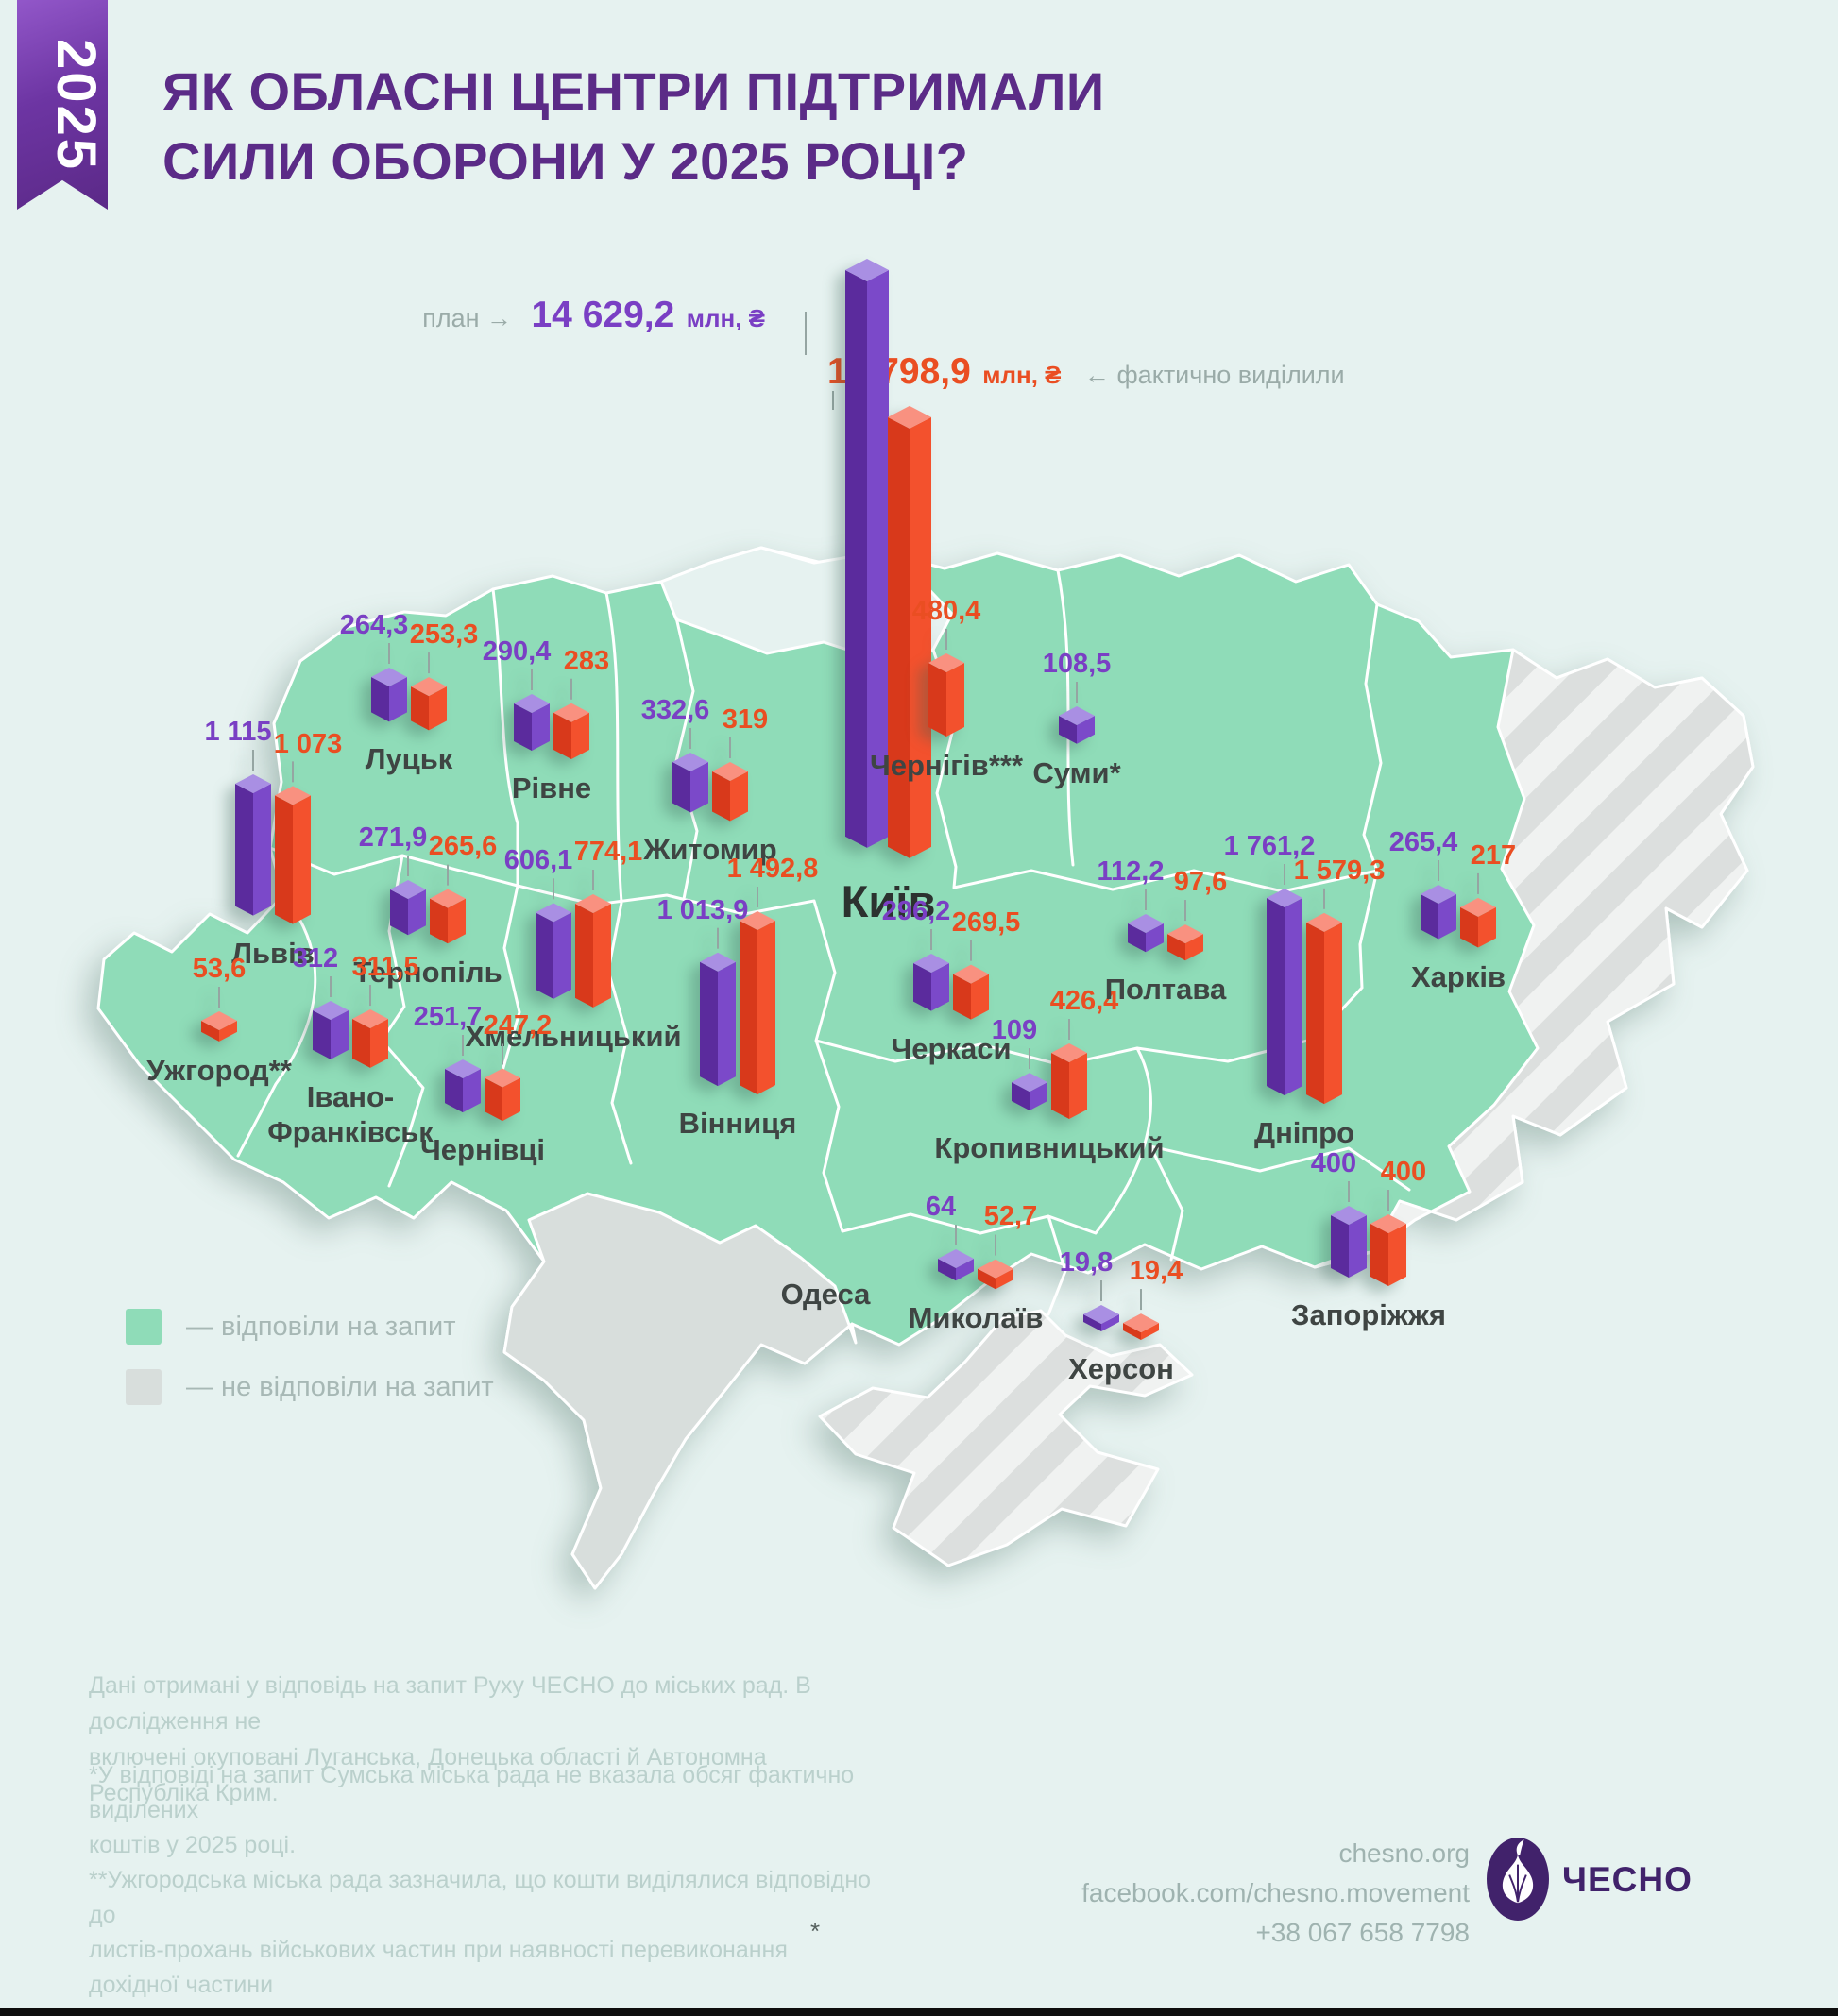 The height and width of the screenshot is (2016, 1838). What do you see at coordinates (1086, 1263) in the screenshot?
I see `plan-value-label: 19,8` at bounding box center [1086, 1263].